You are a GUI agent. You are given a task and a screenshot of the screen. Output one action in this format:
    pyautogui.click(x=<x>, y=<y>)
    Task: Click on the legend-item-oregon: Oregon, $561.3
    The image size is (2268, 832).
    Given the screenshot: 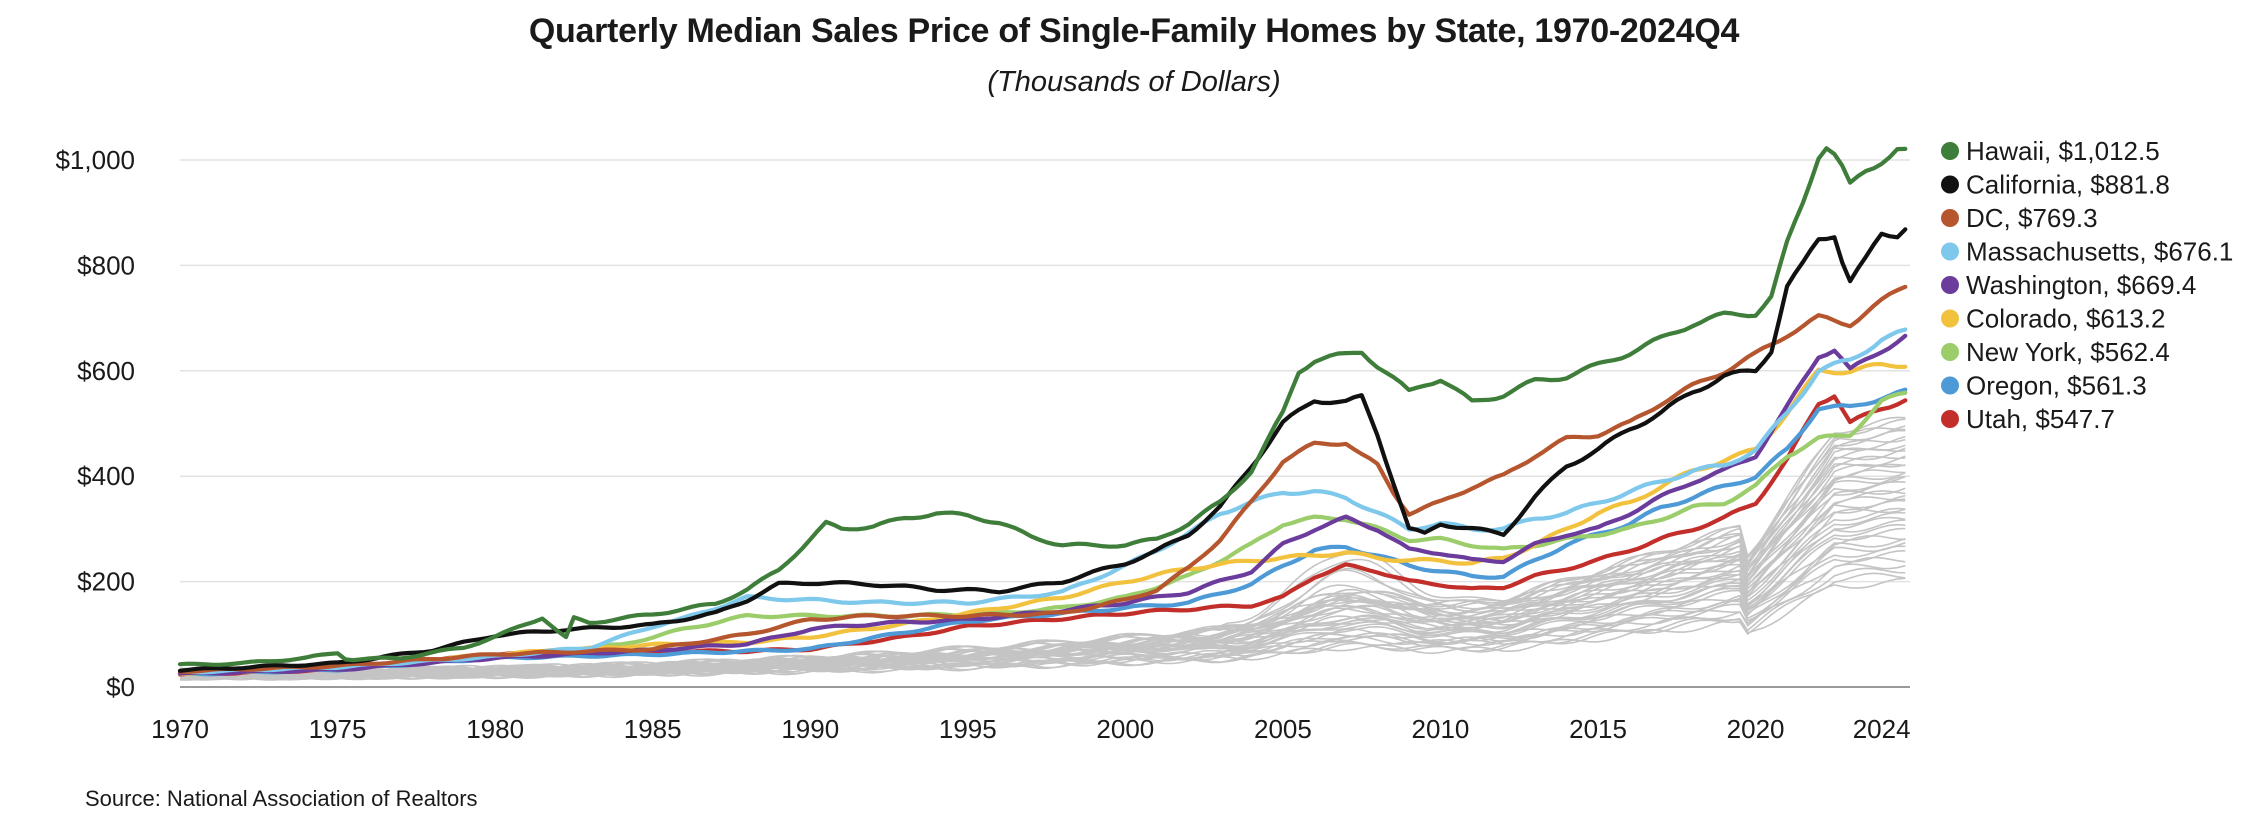 What is the action you would take?
    pyautogui.click(x=2044, y=386)
    